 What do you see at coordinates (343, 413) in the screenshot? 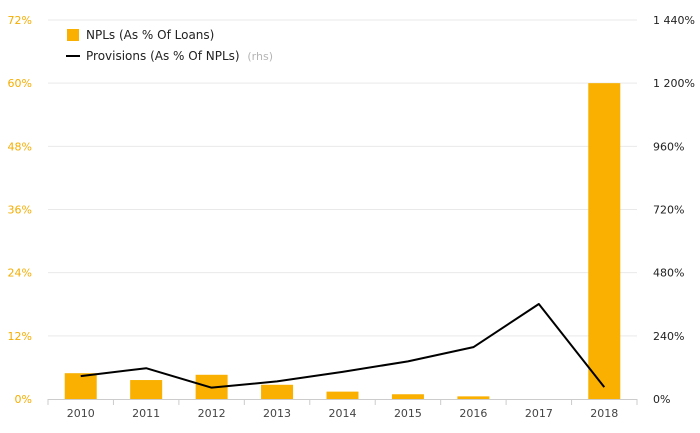
I see `x-tick-label: 2014` at bounding box center [343, 413].